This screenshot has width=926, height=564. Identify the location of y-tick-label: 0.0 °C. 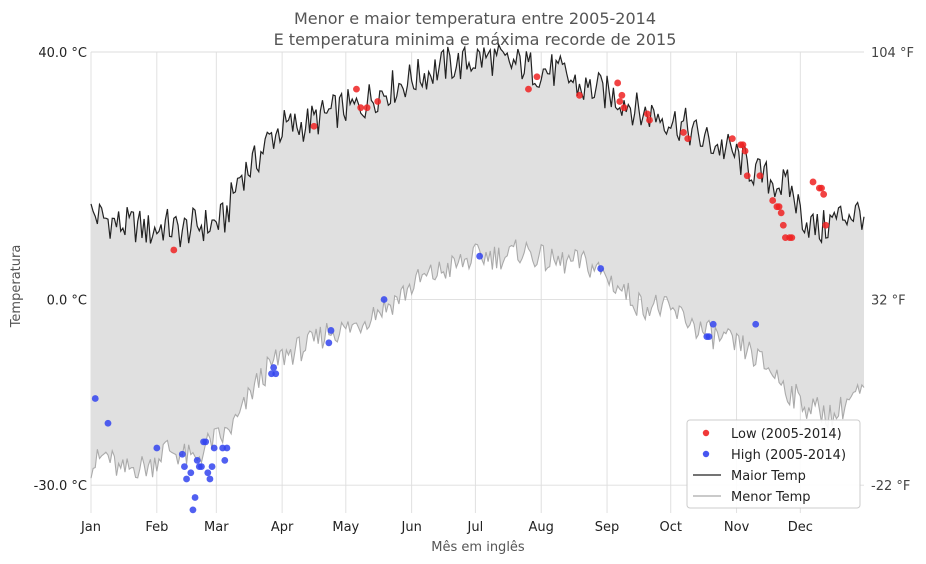
(67, 301).